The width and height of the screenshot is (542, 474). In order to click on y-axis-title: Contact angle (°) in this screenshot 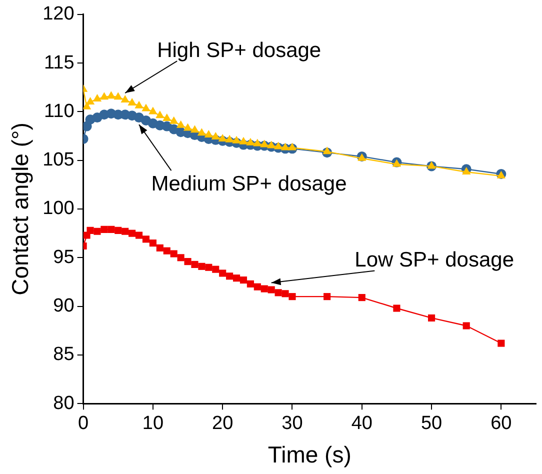, I will do `click(20, 209)`.